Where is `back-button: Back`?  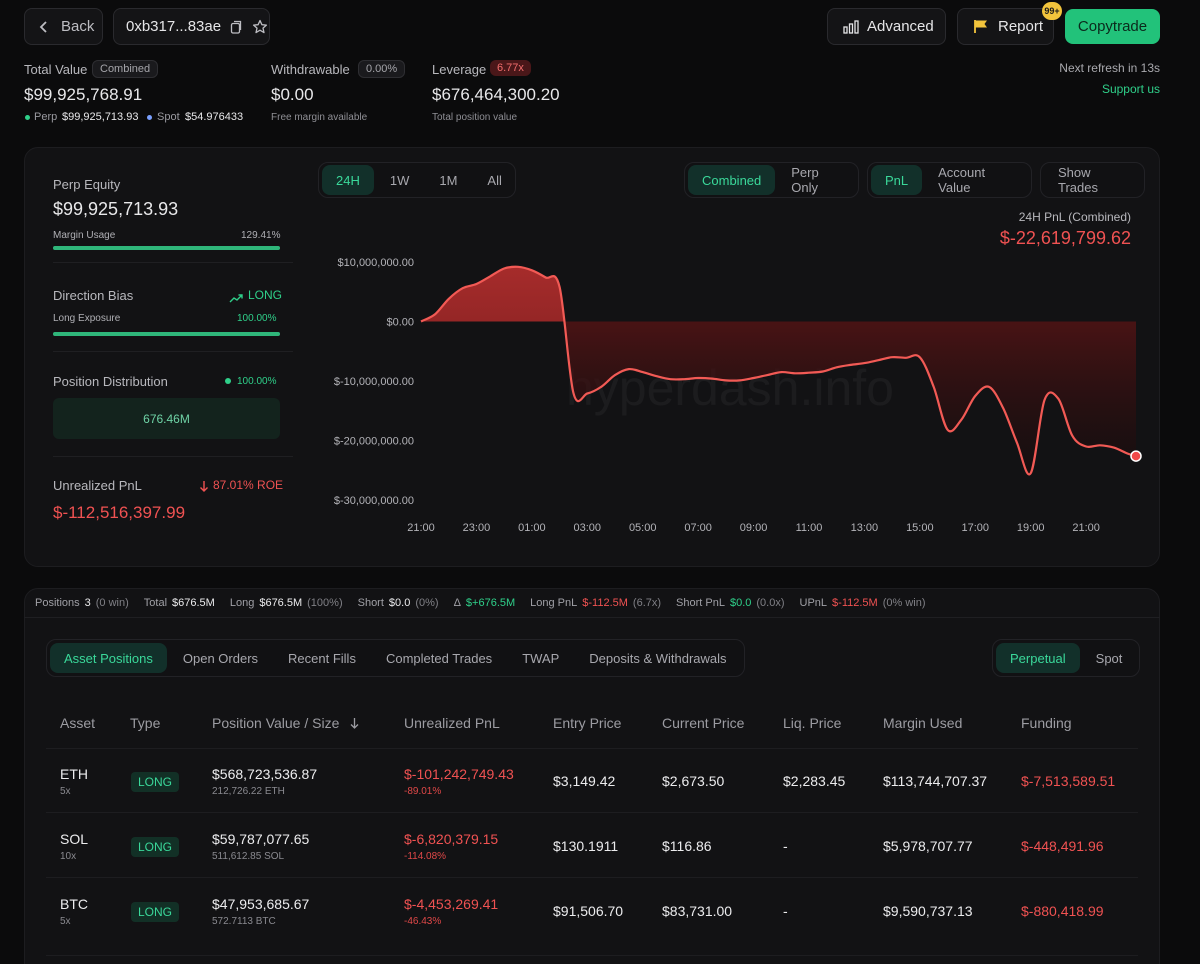 back-button: Back is located at coordinates (63, 26).